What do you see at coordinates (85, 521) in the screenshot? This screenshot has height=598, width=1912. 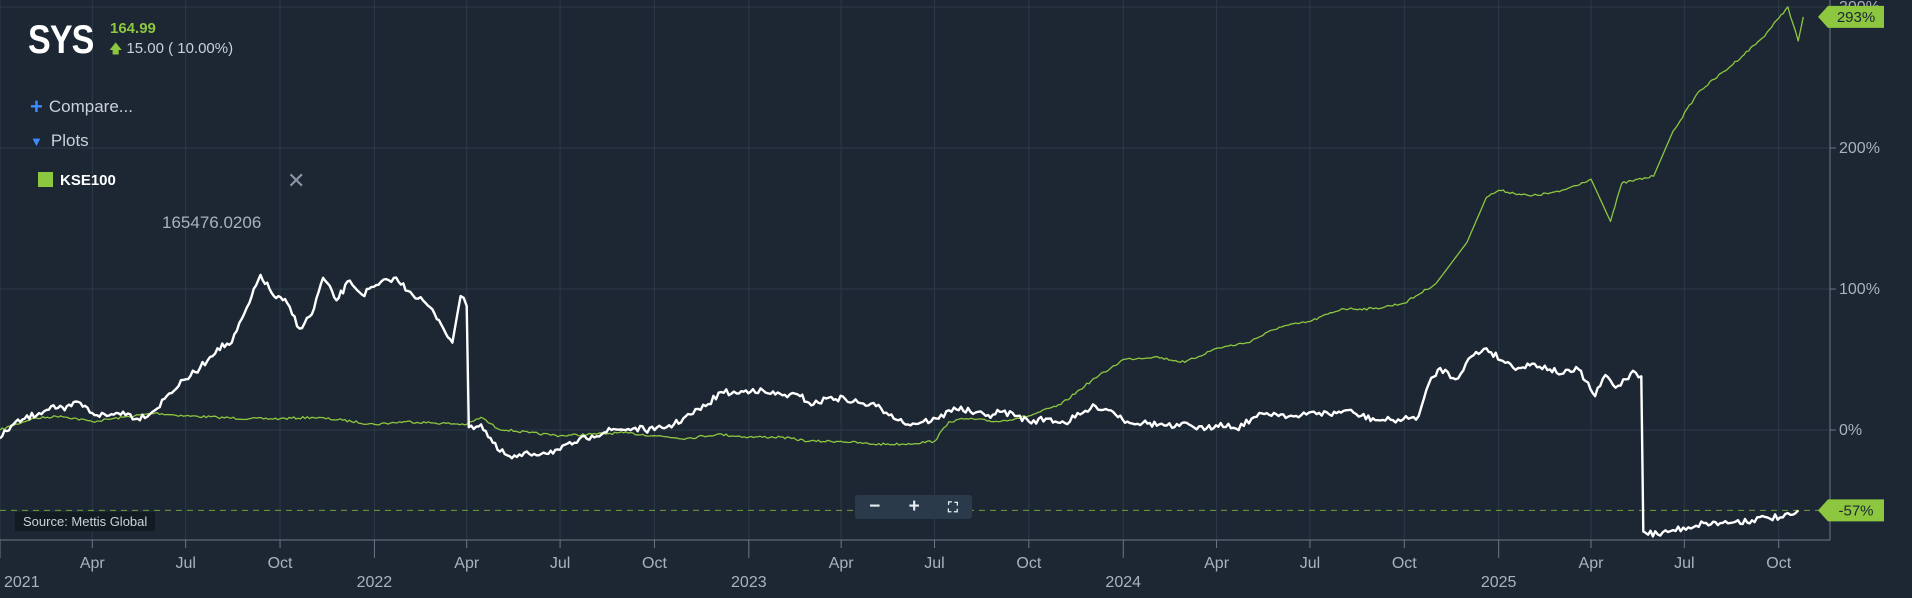 I see `source-credit: Source: Mettis Global` at bounding box center [85, 521].